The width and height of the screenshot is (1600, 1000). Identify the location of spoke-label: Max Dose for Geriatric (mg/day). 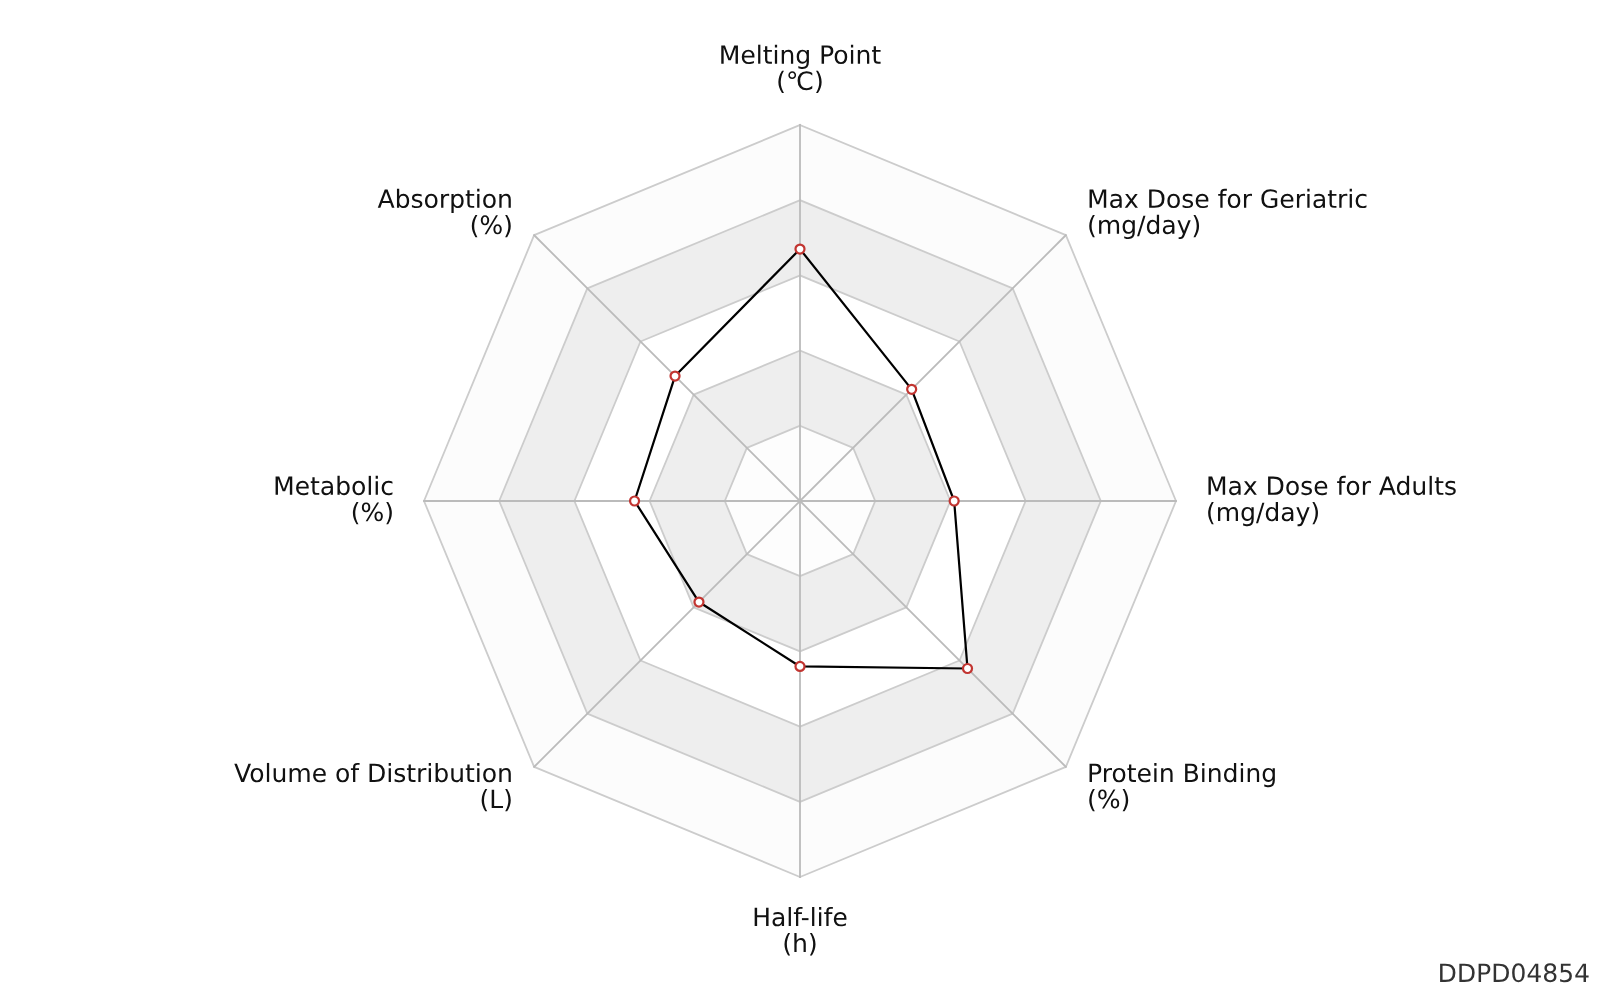
(1228, 214).